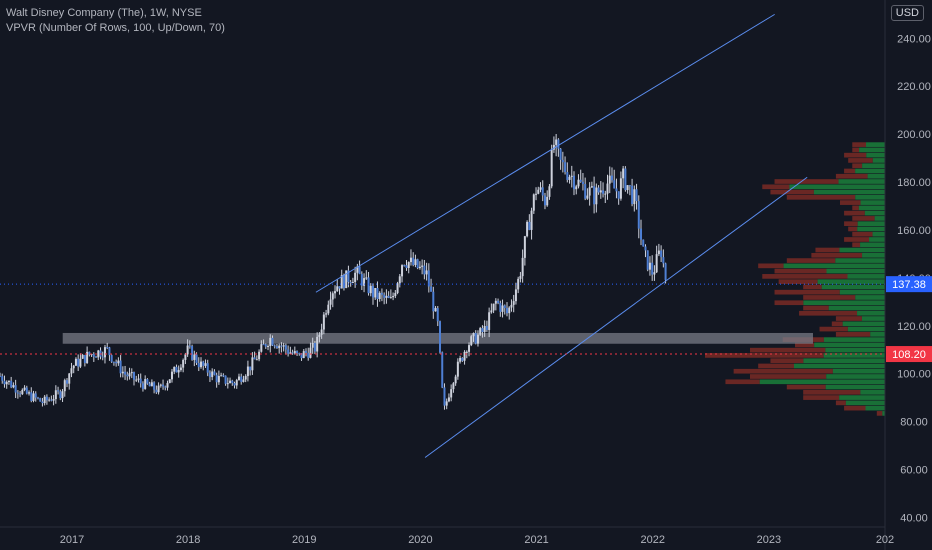  I want to click on x-tick-label: 2022, so click(652, 540).